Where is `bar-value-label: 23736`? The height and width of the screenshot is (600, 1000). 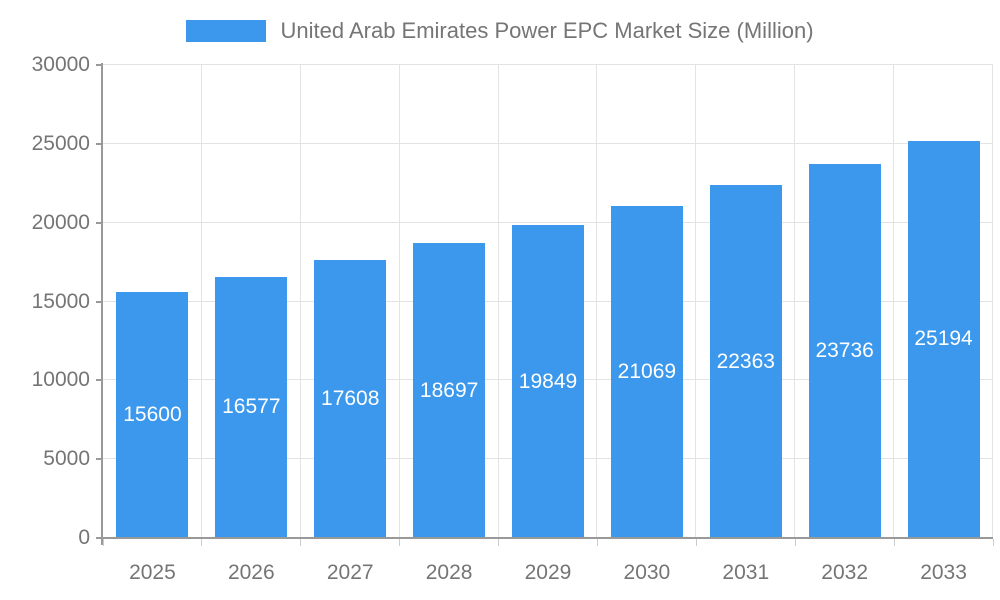 bar-value-label: 23736 is located at coordinates (844, 350).